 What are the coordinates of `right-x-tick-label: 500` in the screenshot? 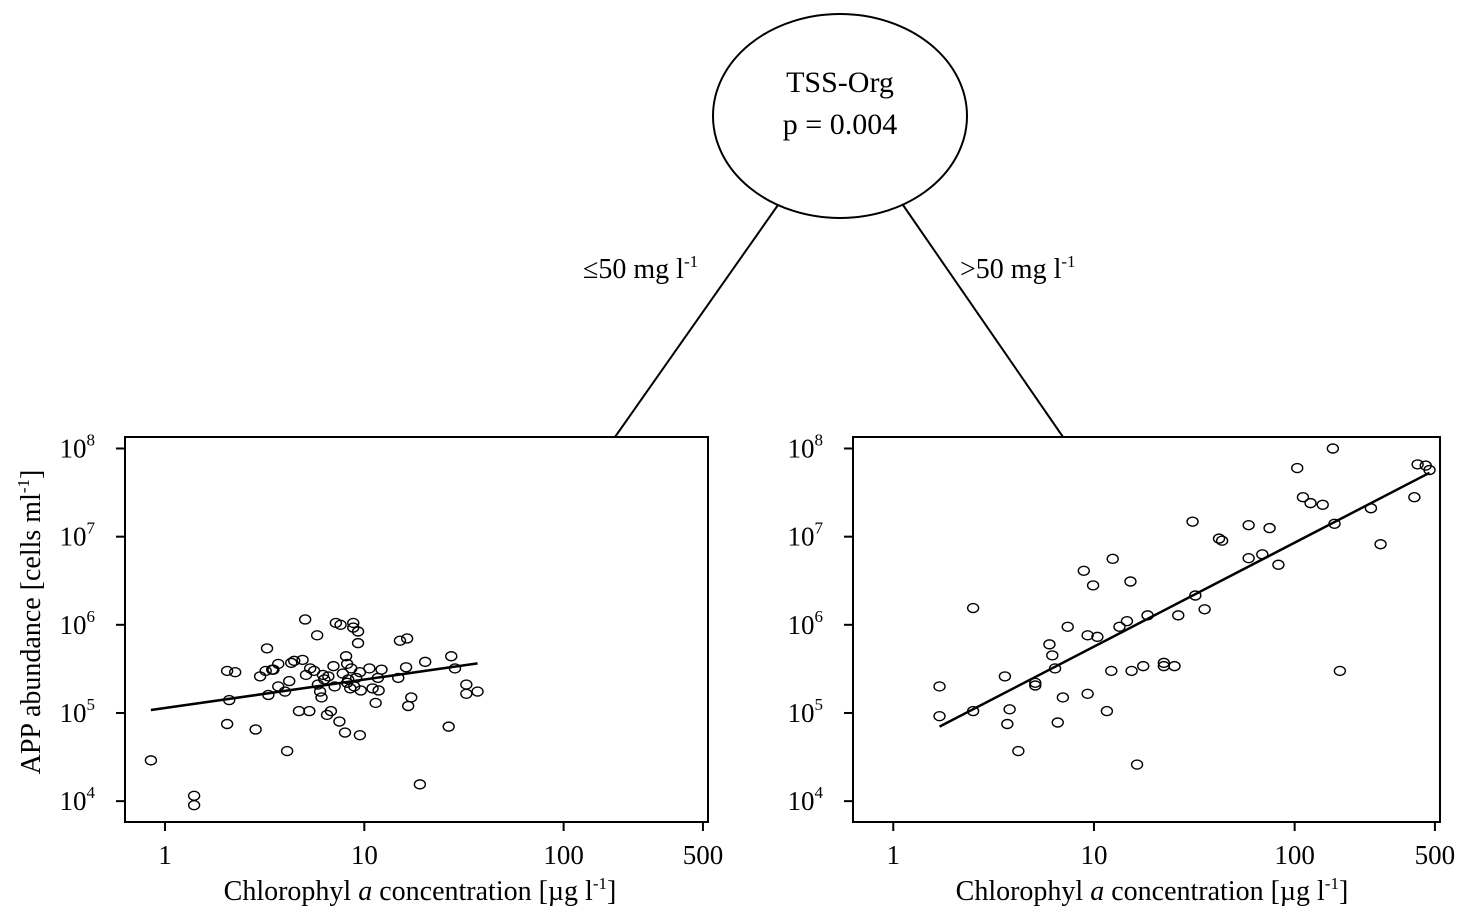 It's located at (1435, 855).